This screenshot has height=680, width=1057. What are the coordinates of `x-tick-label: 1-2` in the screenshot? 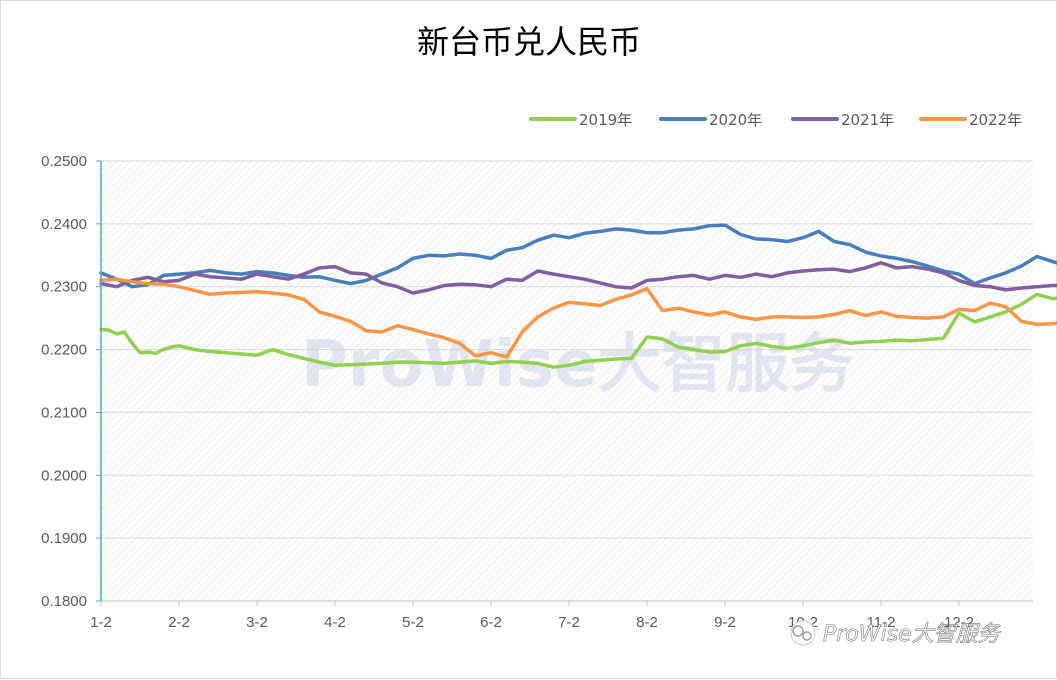 It's located at (101, 622).